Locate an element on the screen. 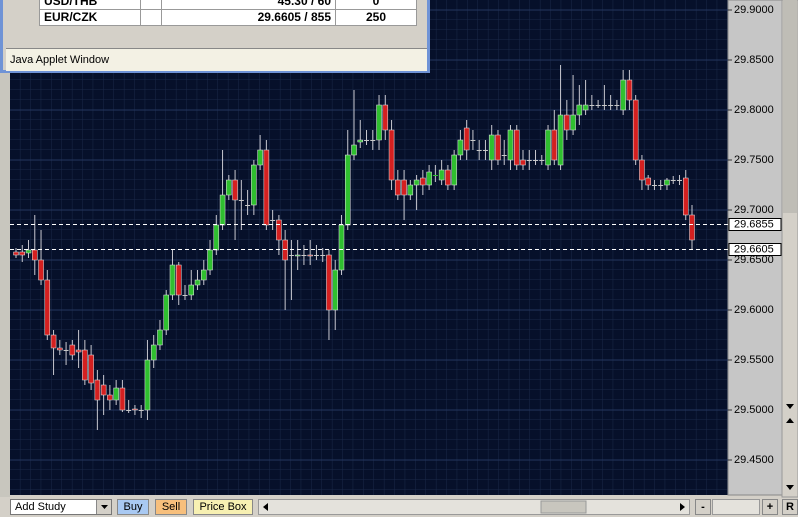 The height and width of the screenshot is (517, 798). left-strip is located at coordinates (5, 248).